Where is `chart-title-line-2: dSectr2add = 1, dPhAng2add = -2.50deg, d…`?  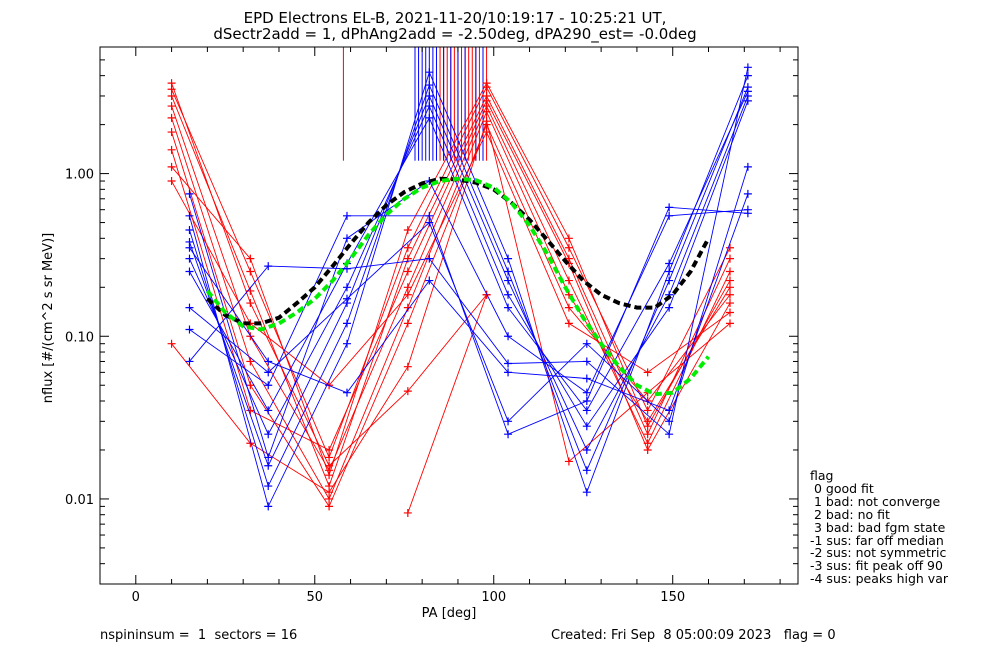 chart-title-line-2: dSectr2add = 1, dPhAng2add = -2.50deg, d… is located at coordinates (454, 34).